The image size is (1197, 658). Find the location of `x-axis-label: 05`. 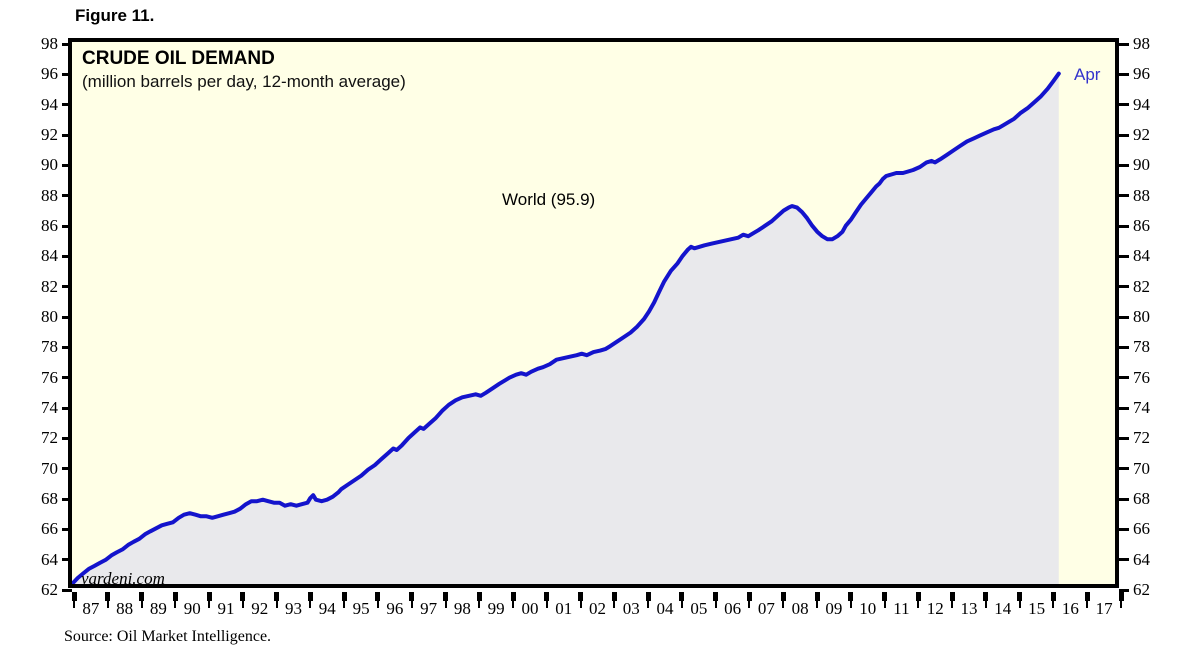

x-axis-label: 05 is located at coordinates (699, 608).